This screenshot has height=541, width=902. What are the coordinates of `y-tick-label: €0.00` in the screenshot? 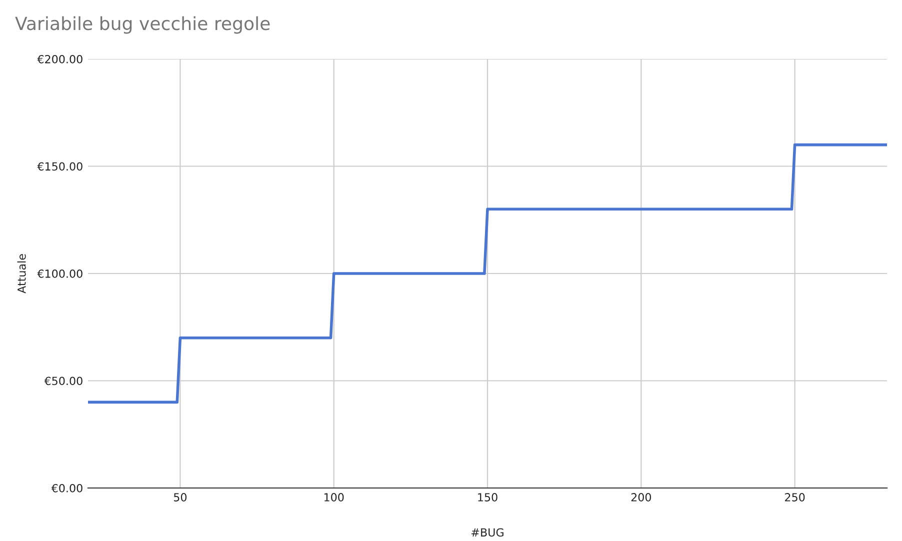 It's located at (66, 488).